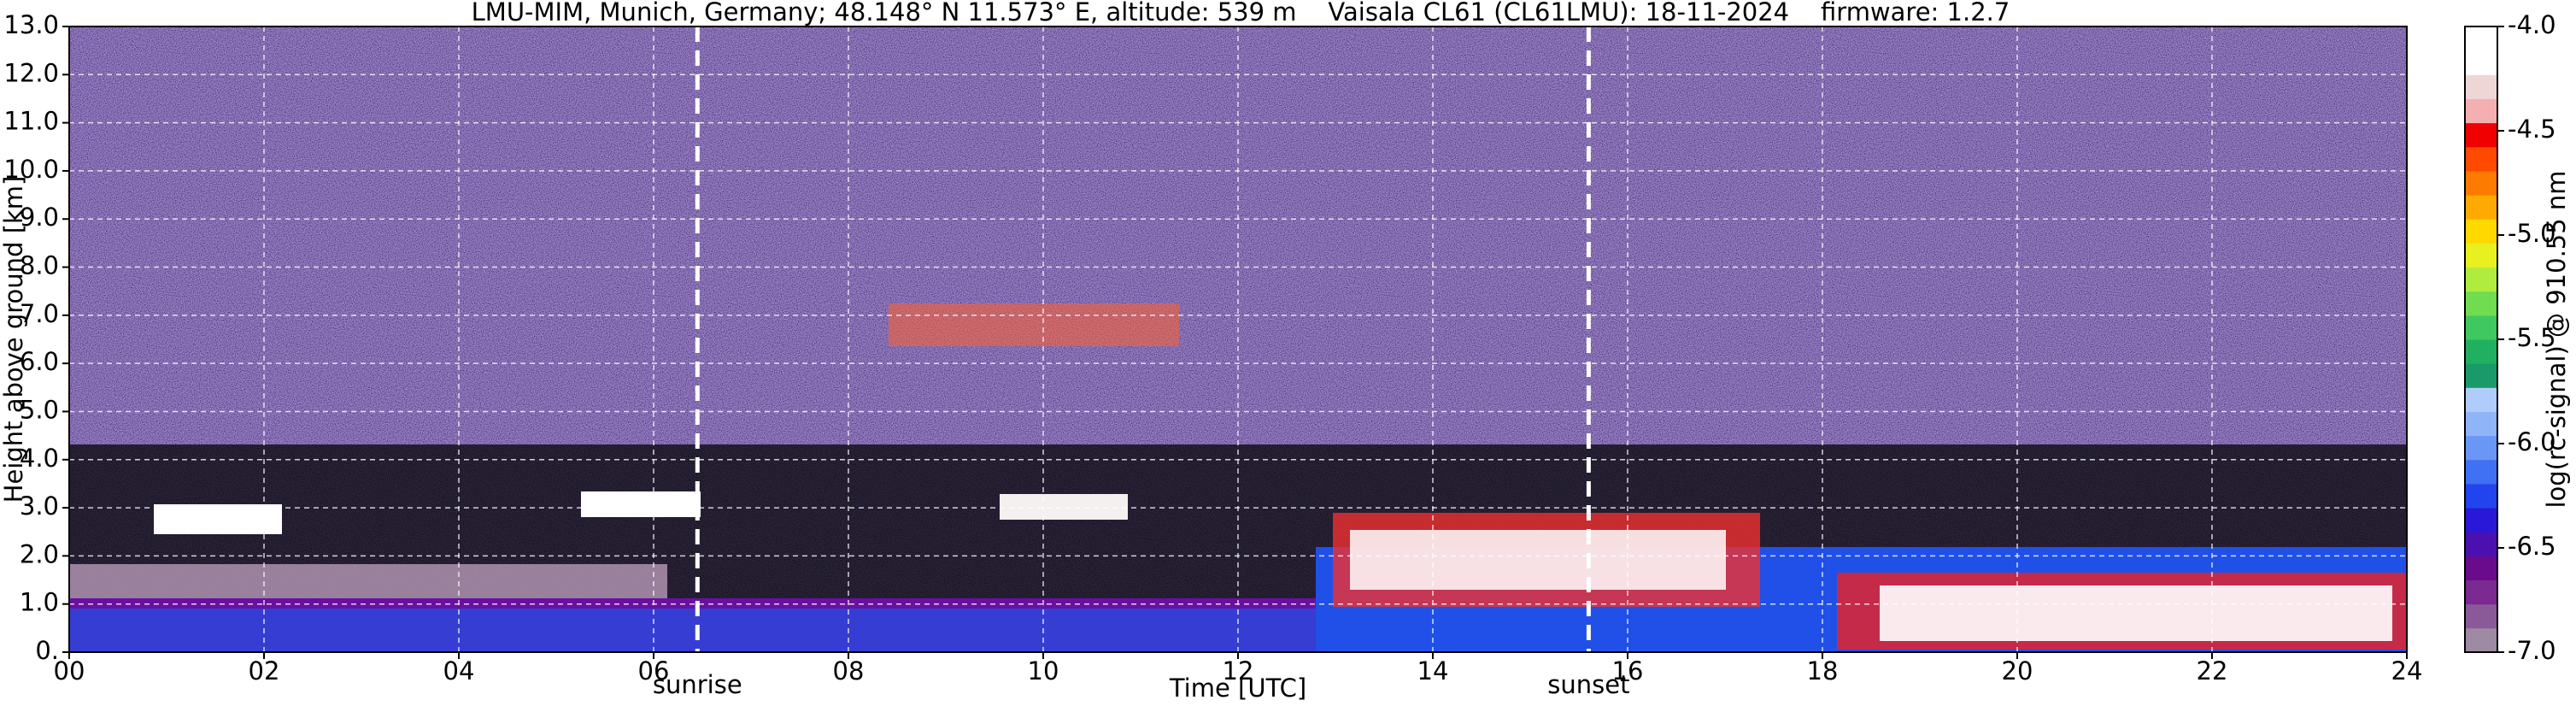 This screenshot has height=706, width=2576. I want to click on x-tick-label: 06, so click(654, 670).